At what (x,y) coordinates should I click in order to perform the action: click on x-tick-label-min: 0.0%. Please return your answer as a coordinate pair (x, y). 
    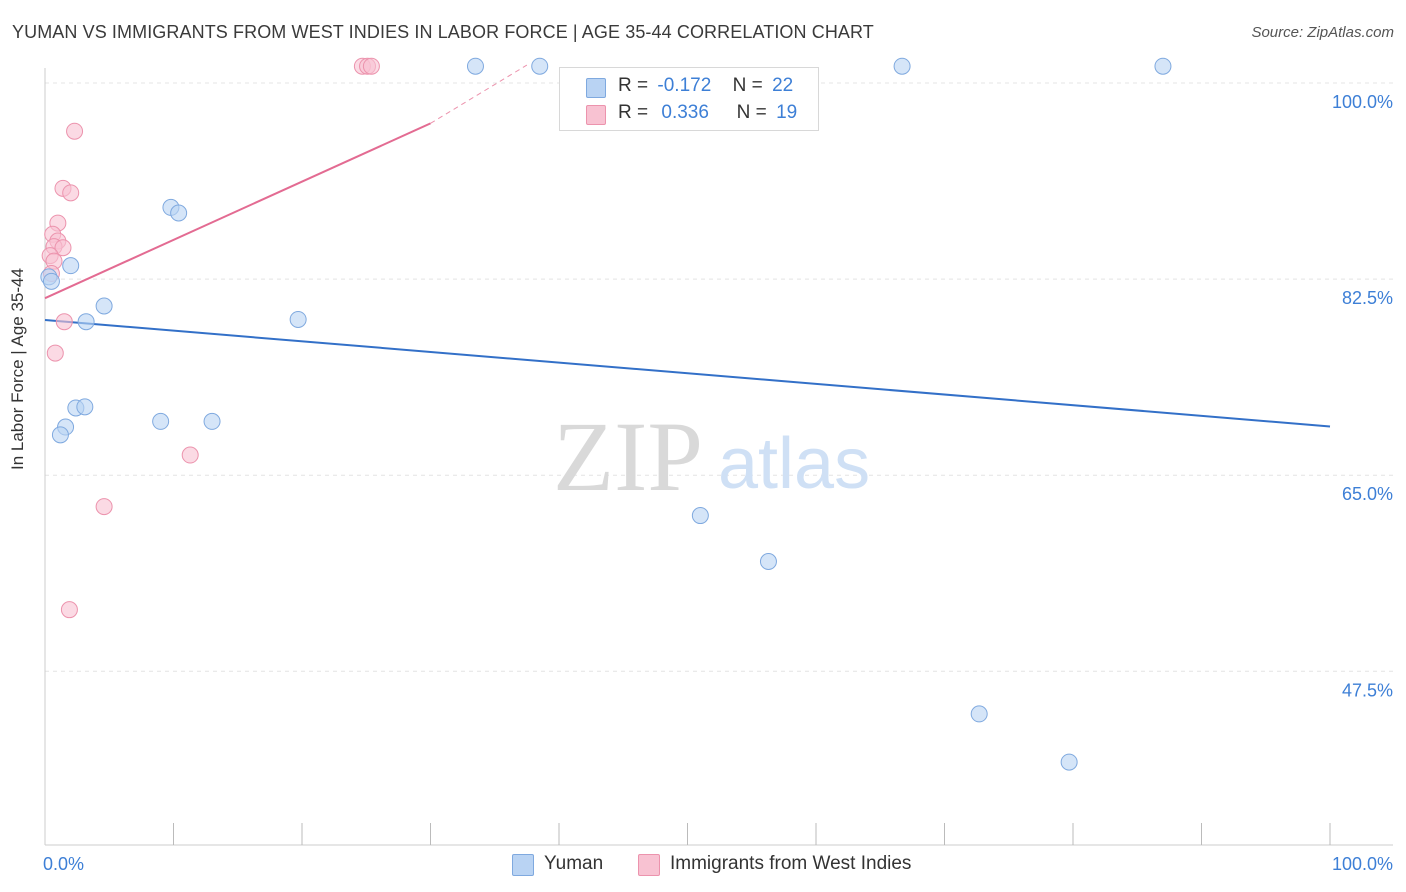
    Looking at the image, I should click on (63, 864).